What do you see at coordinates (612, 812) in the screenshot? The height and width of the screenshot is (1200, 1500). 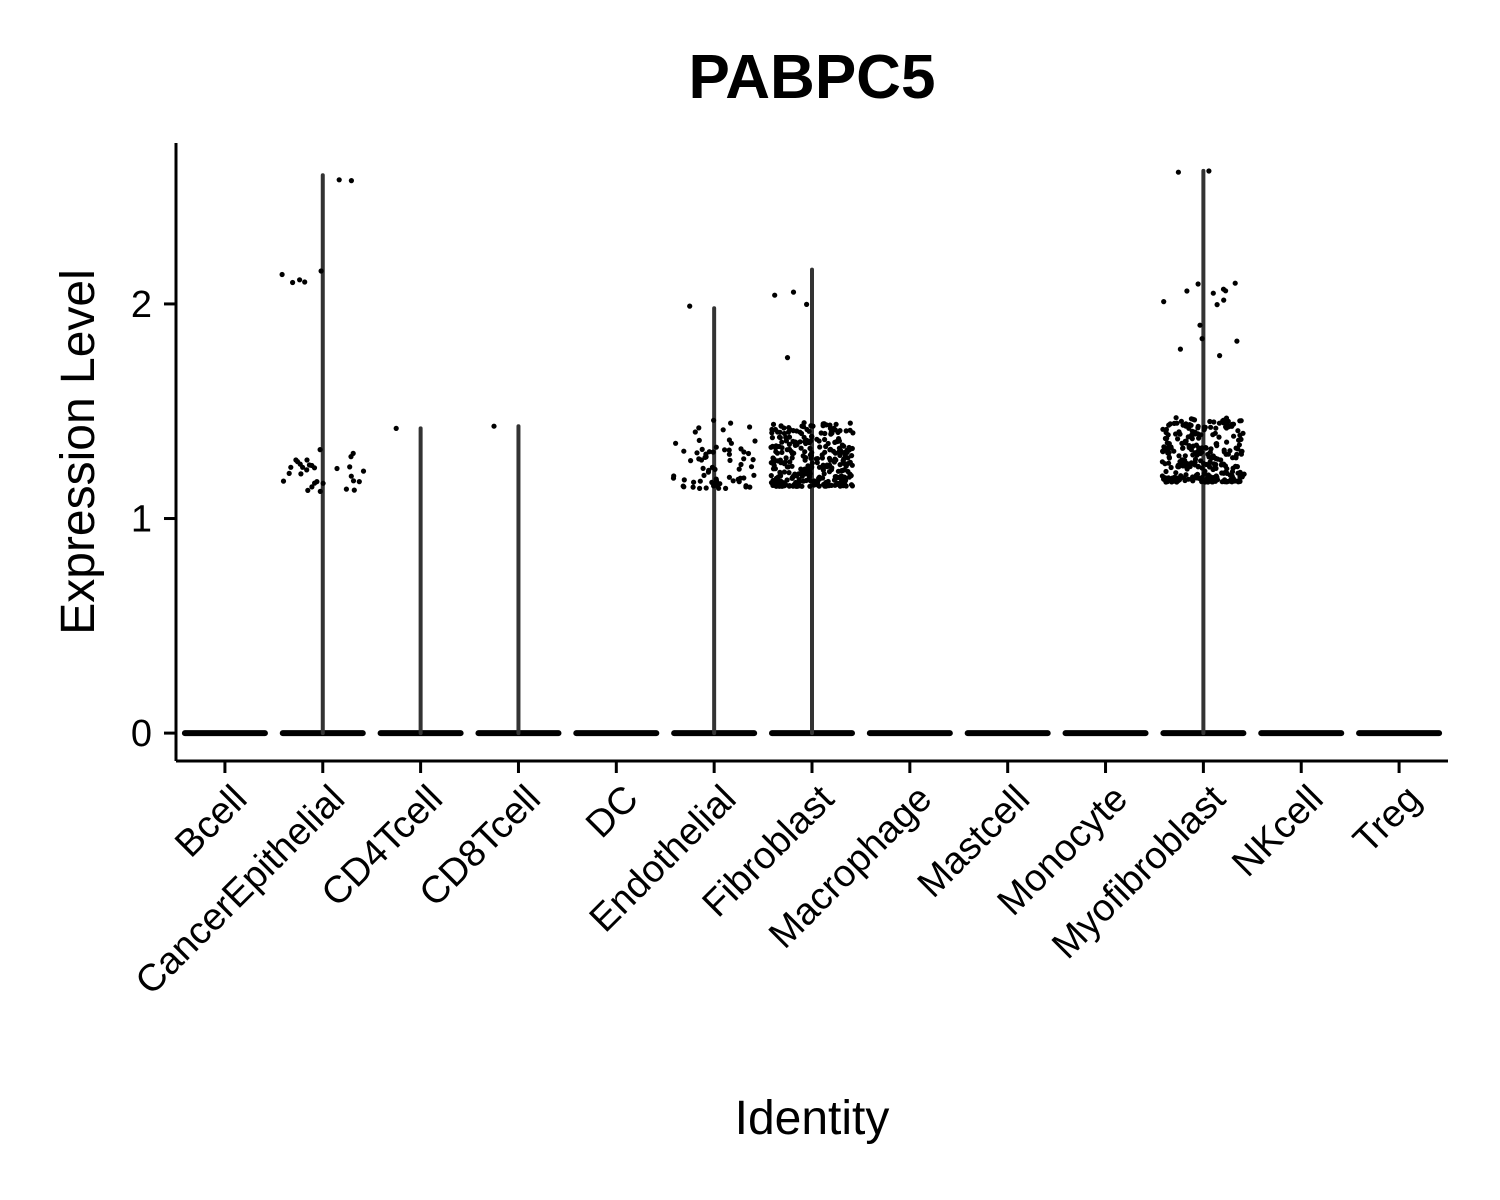 I see `x-tick-label-DC: DC` at bounding box center [612, 812].